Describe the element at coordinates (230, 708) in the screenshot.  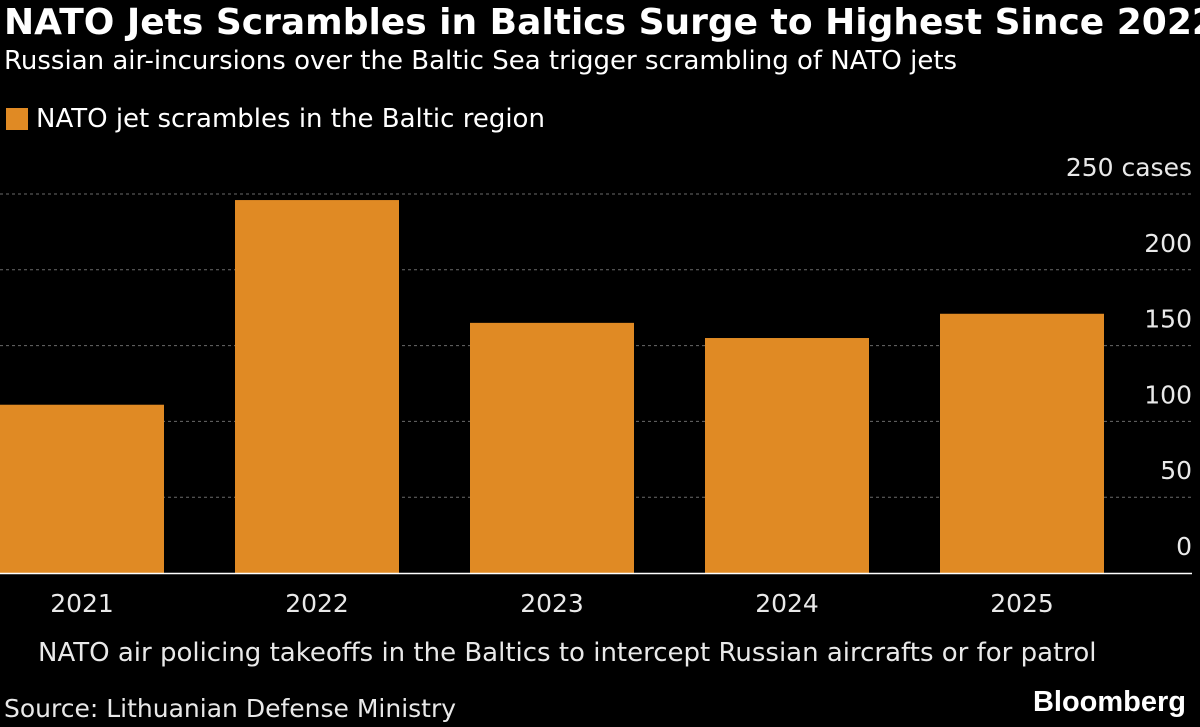
I see `source-note: Source: Lithuanian Defense Ministry` at that location.